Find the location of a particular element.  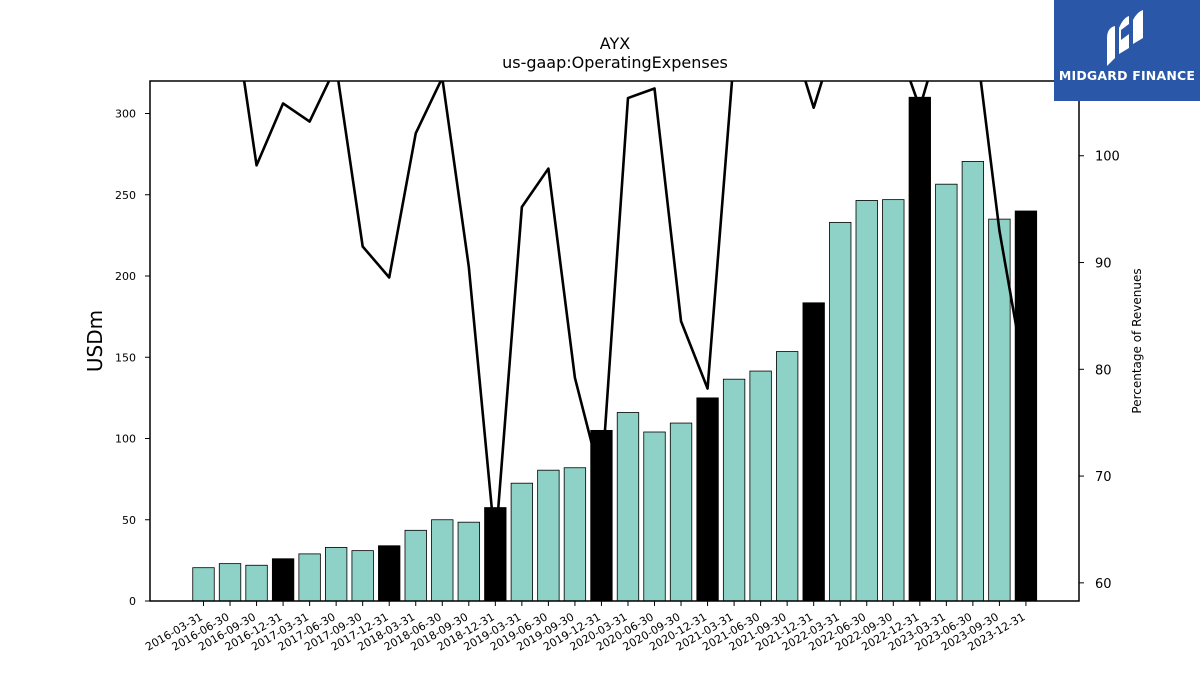

y-tick-label-300: 300 is located at coordinates (125, 114).